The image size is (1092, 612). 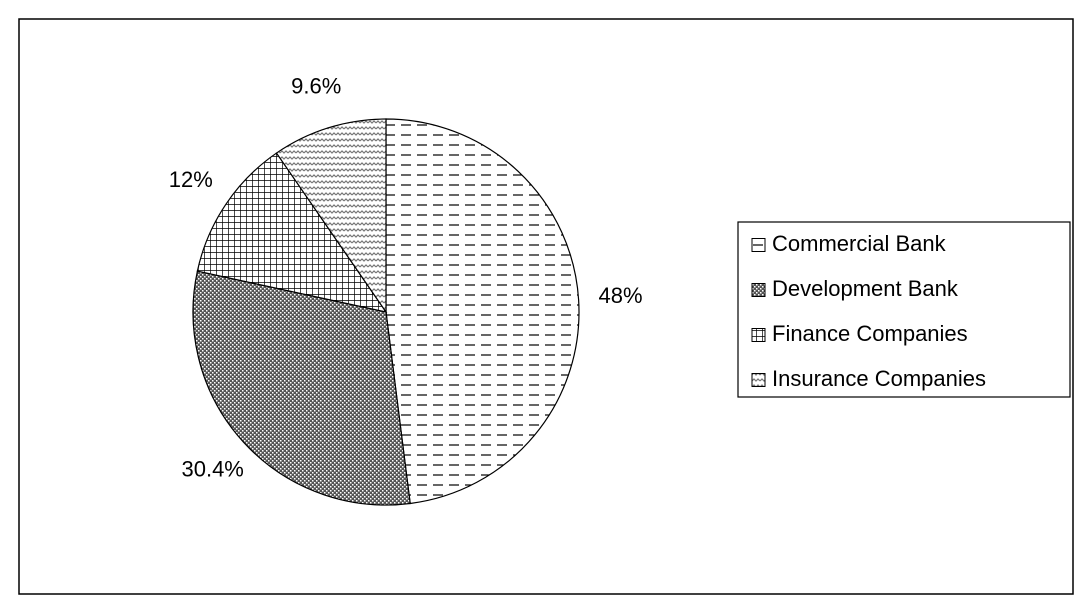 What do you see at coordinates (859, 243) in the screenshot?
I see `legend-label: Commercial Bank` at bounding box center [859, 243].